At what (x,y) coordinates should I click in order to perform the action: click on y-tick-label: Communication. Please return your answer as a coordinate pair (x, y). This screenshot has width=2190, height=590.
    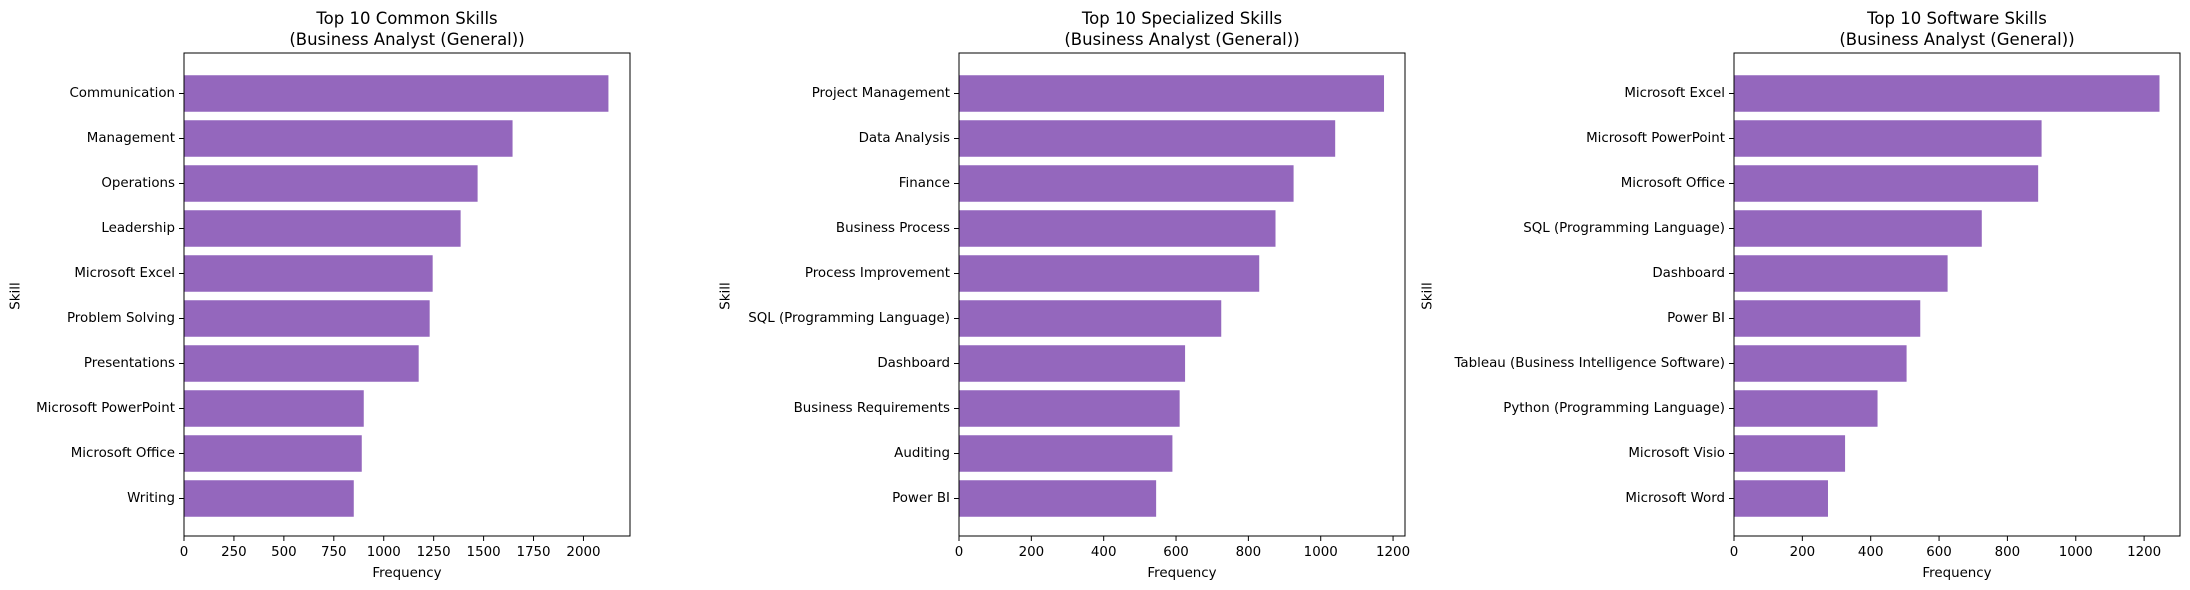
    Looking at the image, I should click on (122, 93).